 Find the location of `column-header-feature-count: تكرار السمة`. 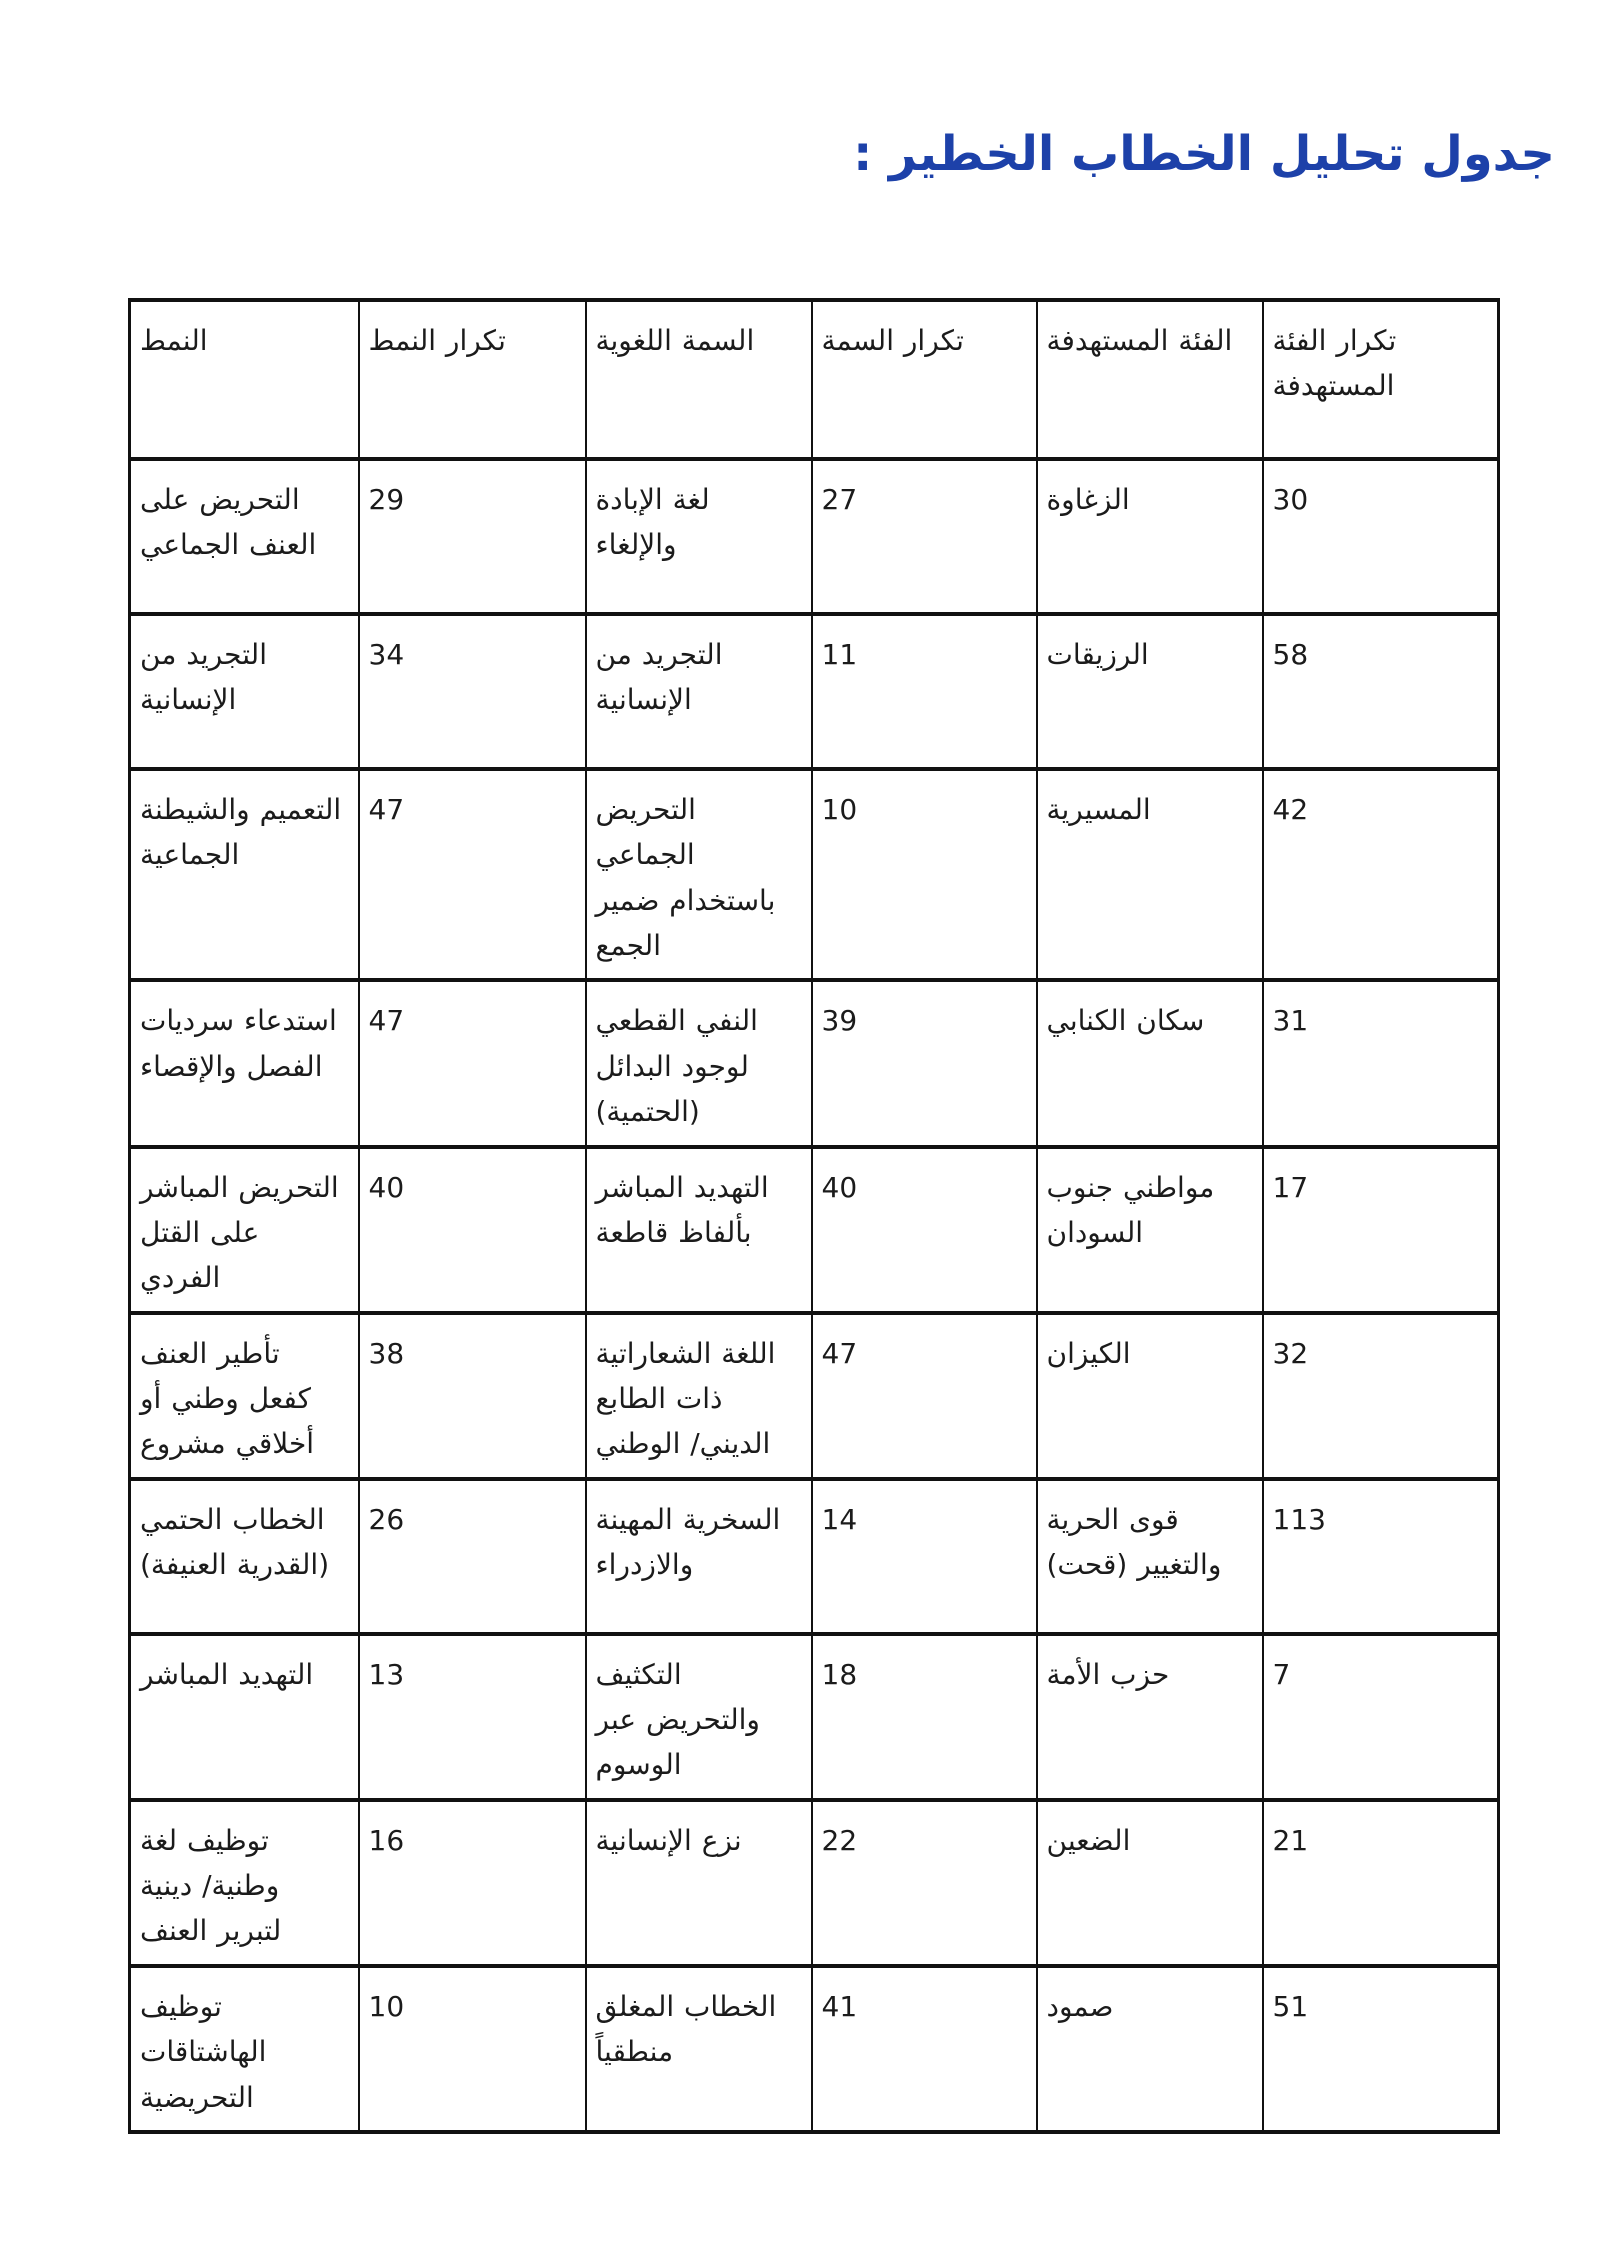

column-header-feature-count: تكرار السمة is located at coordinates (924, 379).